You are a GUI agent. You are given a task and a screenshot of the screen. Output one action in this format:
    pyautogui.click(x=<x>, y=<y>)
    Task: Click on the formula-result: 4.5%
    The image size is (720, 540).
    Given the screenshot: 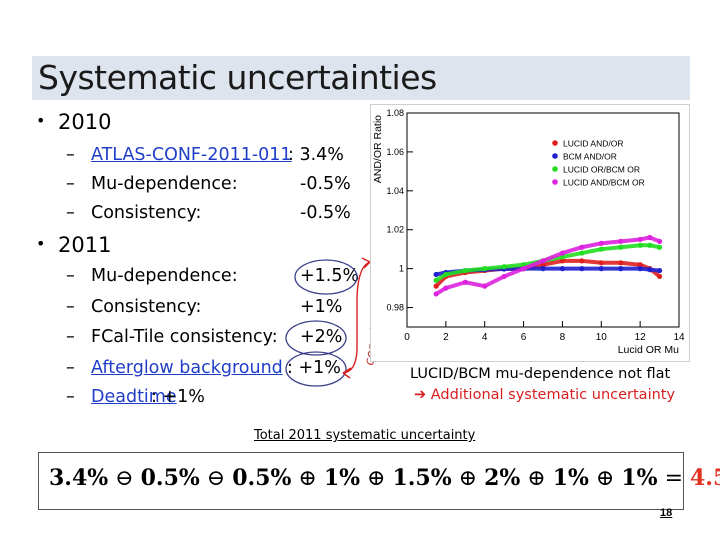 What is the action you would take?
    pyautogui.click(x=705, y=478)
    